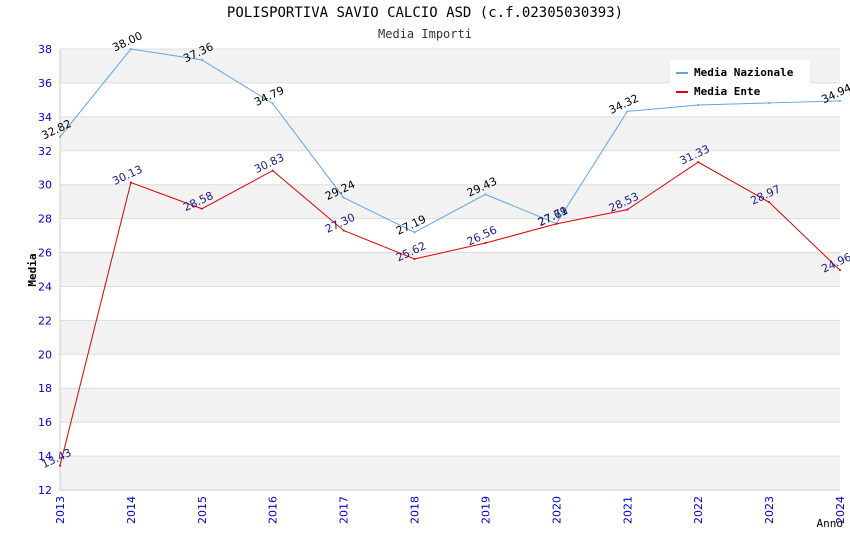  What do you see at coordinates (344, 510) in the screenshot?
I see `x-tick-label: 2017` at bounding box center [344, 510].